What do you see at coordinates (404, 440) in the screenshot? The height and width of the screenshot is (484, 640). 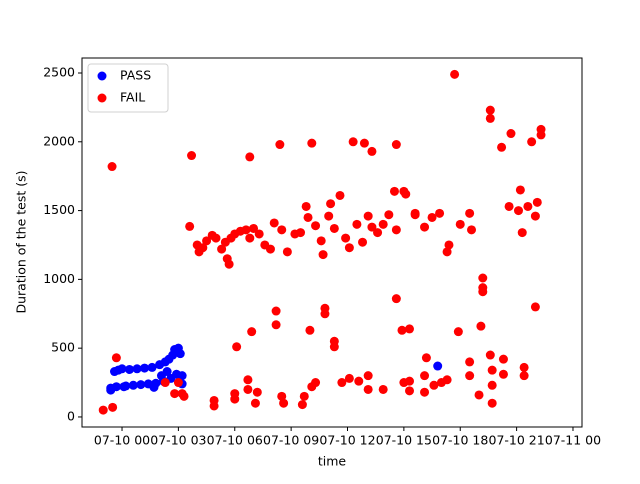 I see `x-tick-label: 07-10 15` at bounding box center [404, 440].